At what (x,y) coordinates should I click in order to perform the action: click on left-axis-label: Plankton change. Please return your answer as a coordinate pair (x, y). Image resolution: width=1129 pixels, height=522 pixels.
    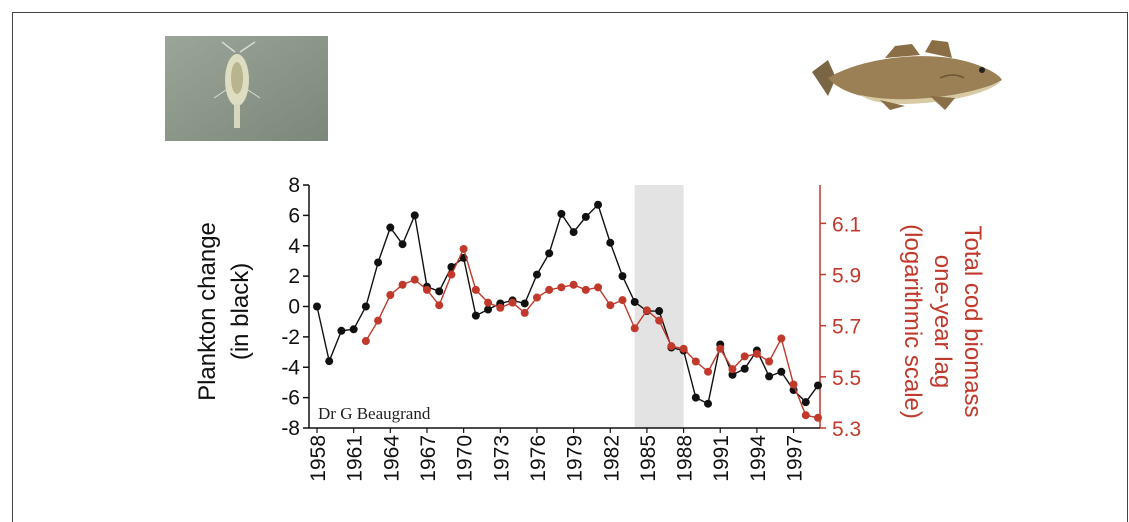
    Looking at the image, I should click on (207, 311).